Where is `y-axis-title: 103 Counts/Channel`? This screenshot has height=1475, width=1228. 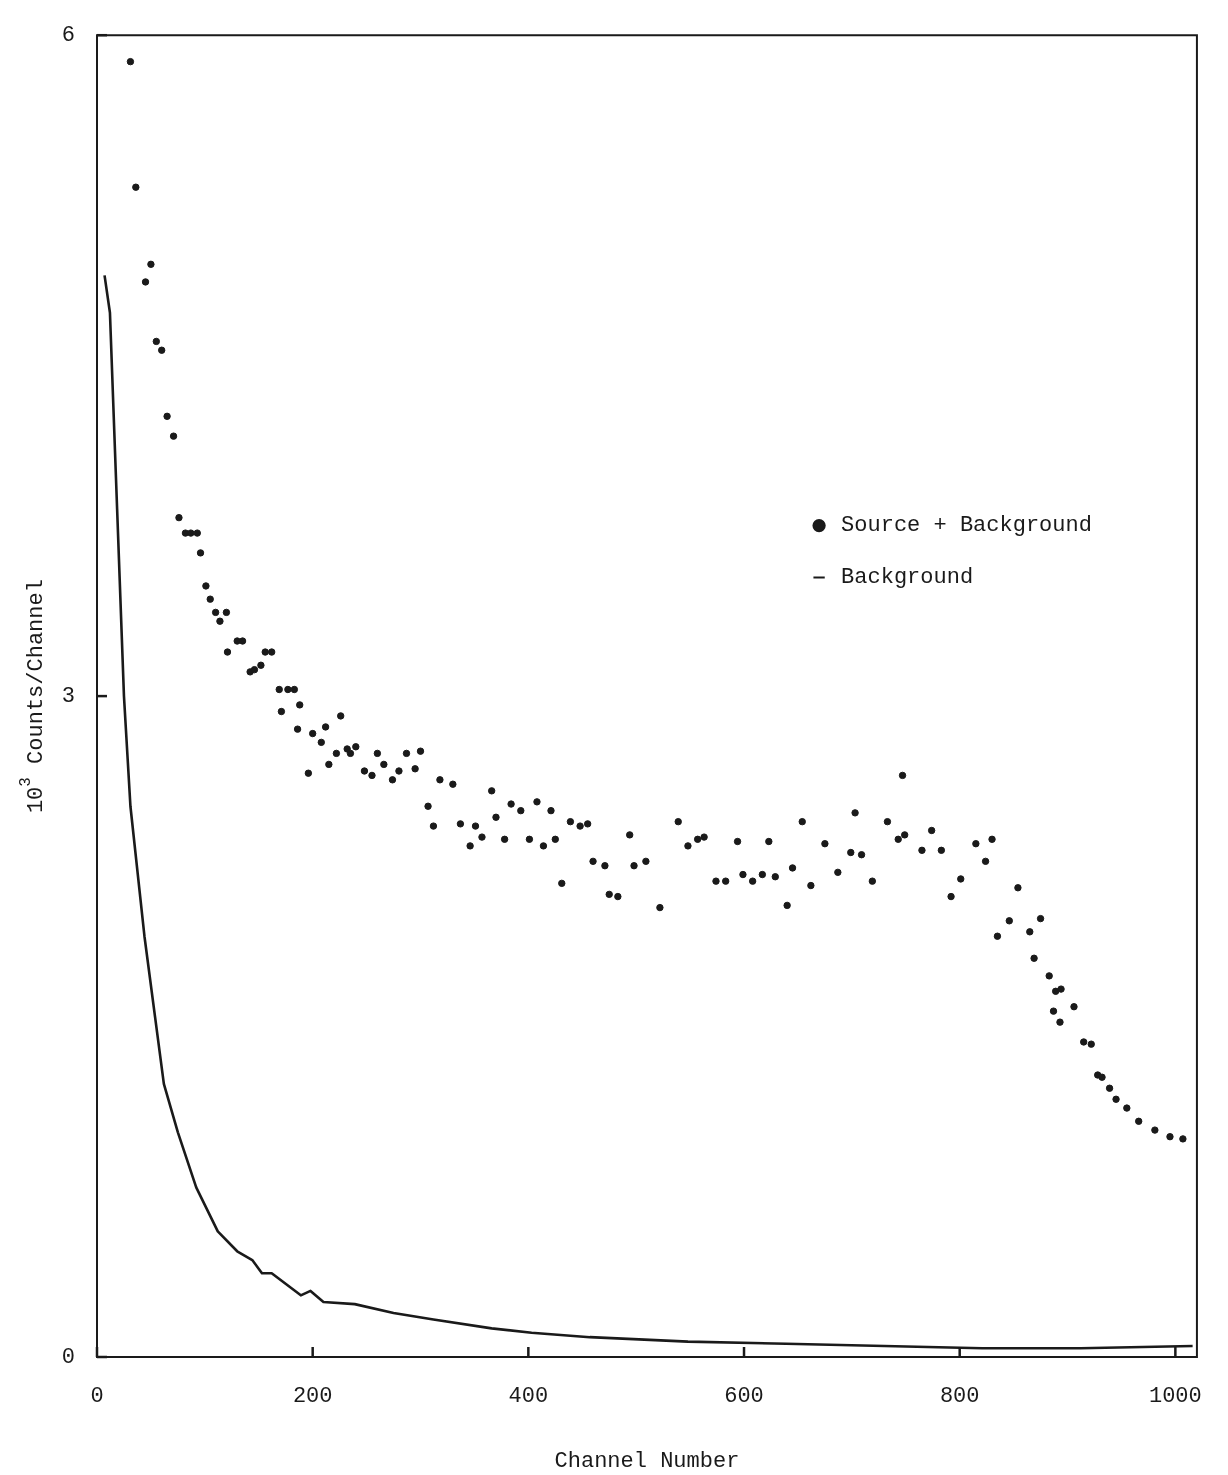 y-axis-title: 103 Counts/Channel is located at coordinates (33, 696).